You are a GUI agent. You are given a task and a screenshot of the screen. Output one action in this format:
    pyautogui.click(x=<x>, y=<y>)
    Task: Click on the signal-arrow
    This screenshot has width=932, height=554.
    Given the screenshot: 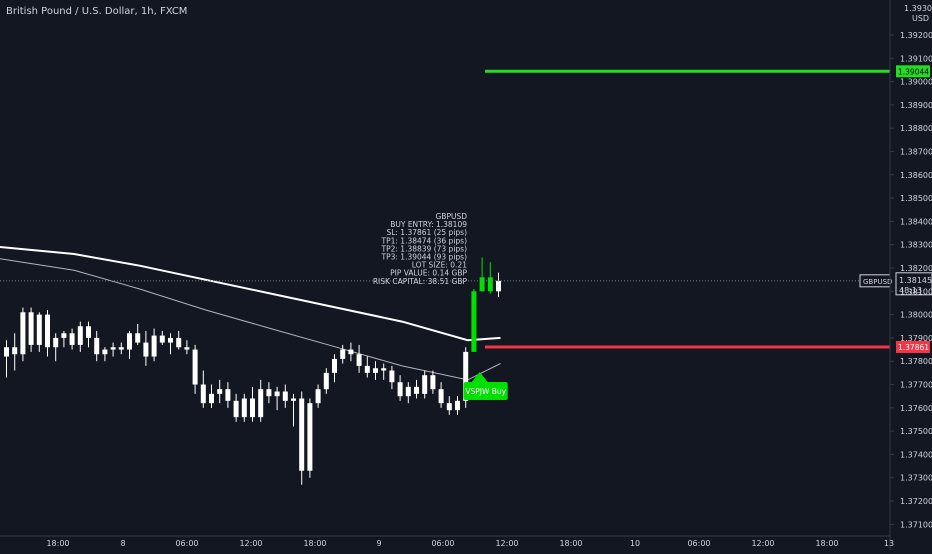 What is the action you would take?
    pyautogui.click(x=479, y=377)
    